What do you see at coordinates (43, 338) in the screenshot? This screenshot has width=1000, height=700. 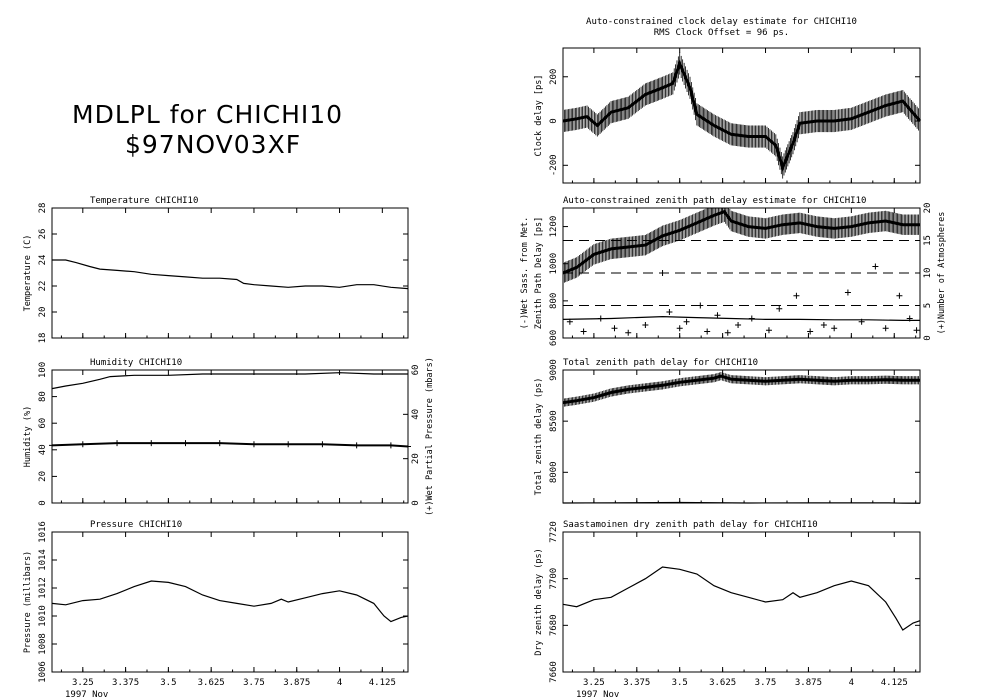 I see `y-tick-label-temperature: 18` at bounding box center [43, 338].